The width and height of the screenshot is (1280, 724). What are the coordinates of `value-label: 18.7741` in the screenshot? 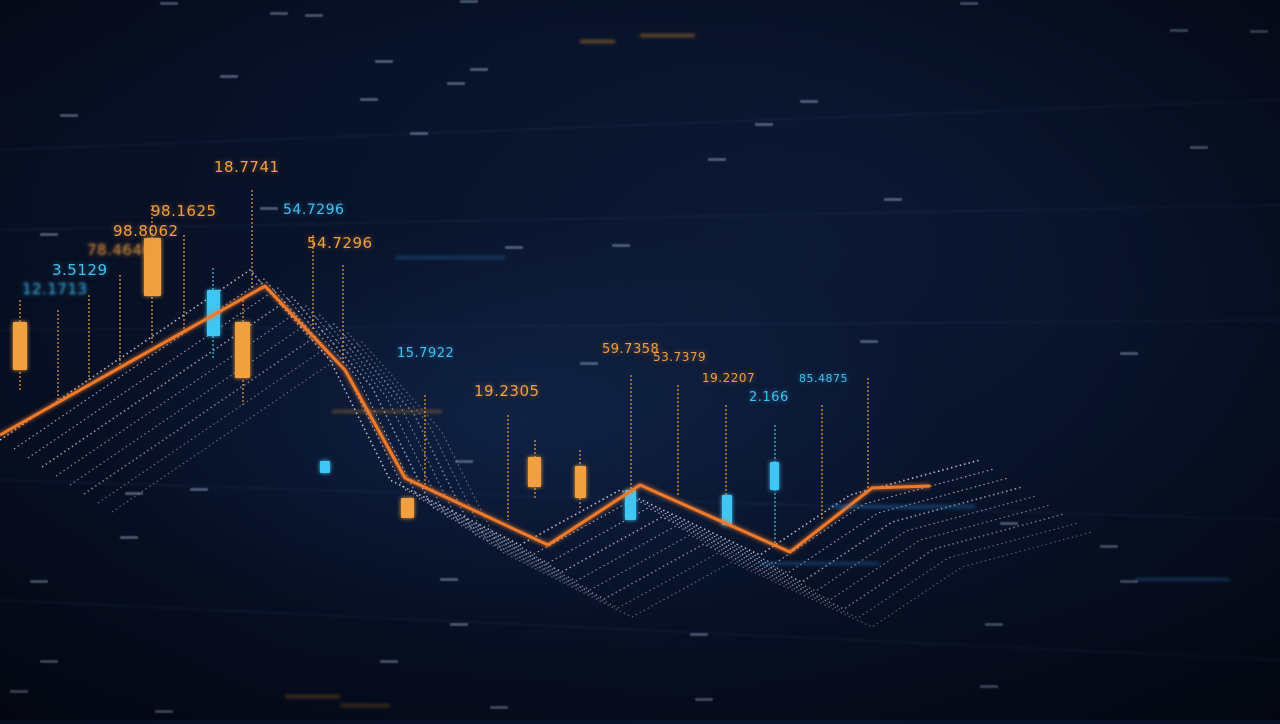 It's located at (247, 167).